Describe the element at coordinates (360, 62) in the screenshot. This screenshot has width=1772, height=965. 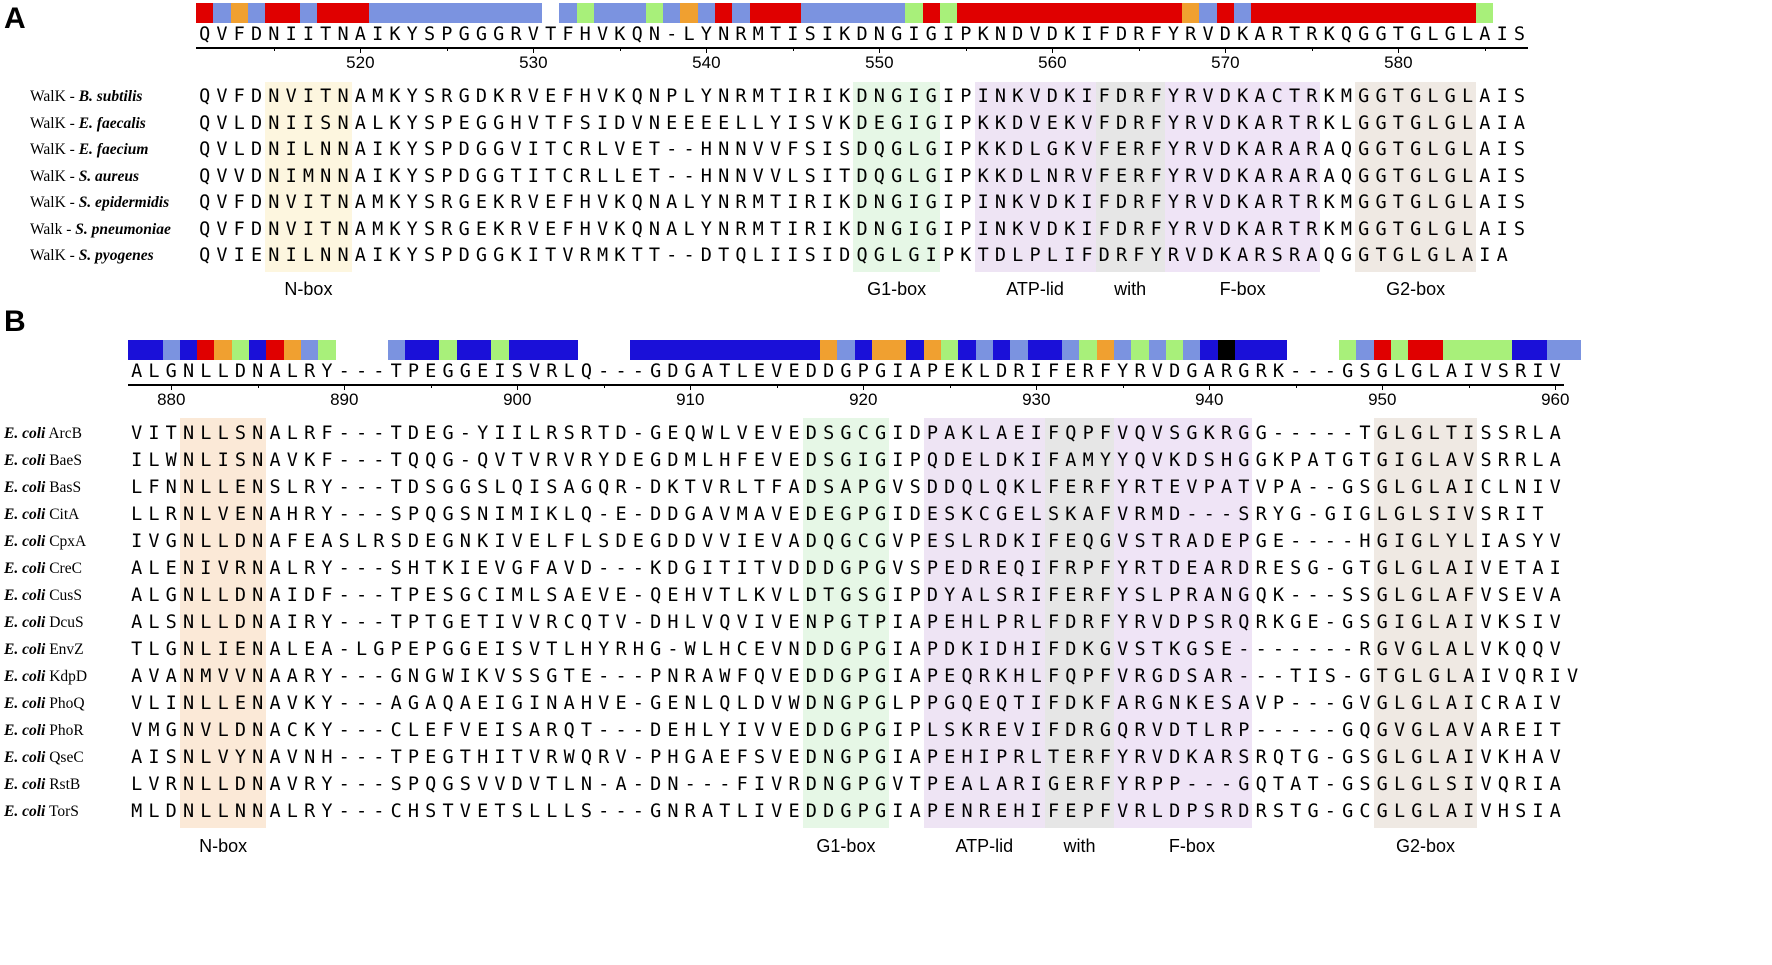
I see `axis-tick-label: 520` at that location.